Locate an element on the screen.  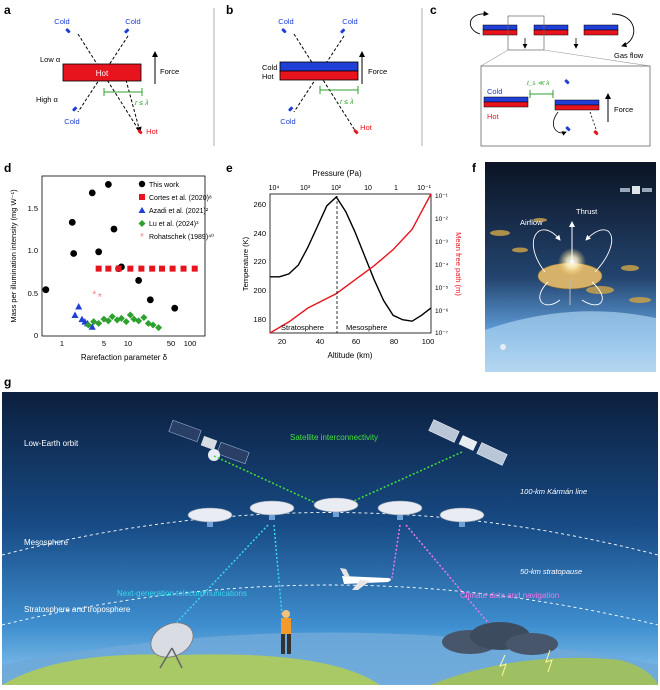
legend-marker: * is located at coordinates (142, 237).